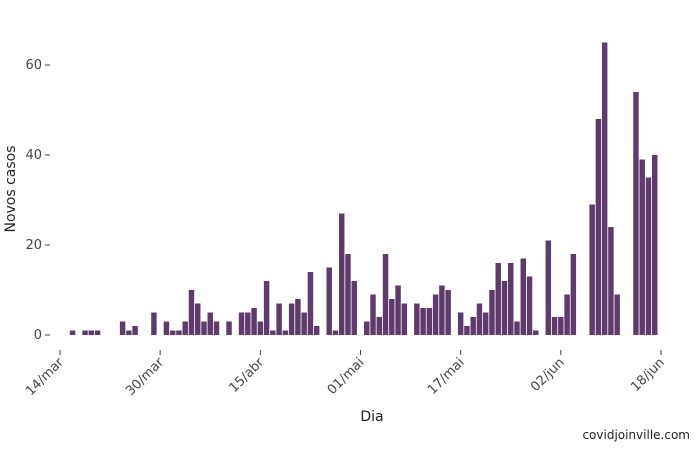  Describe the element at coordinates (45, 377) in the screenshot. I see `x-tick-label: 14/mar` at that location.